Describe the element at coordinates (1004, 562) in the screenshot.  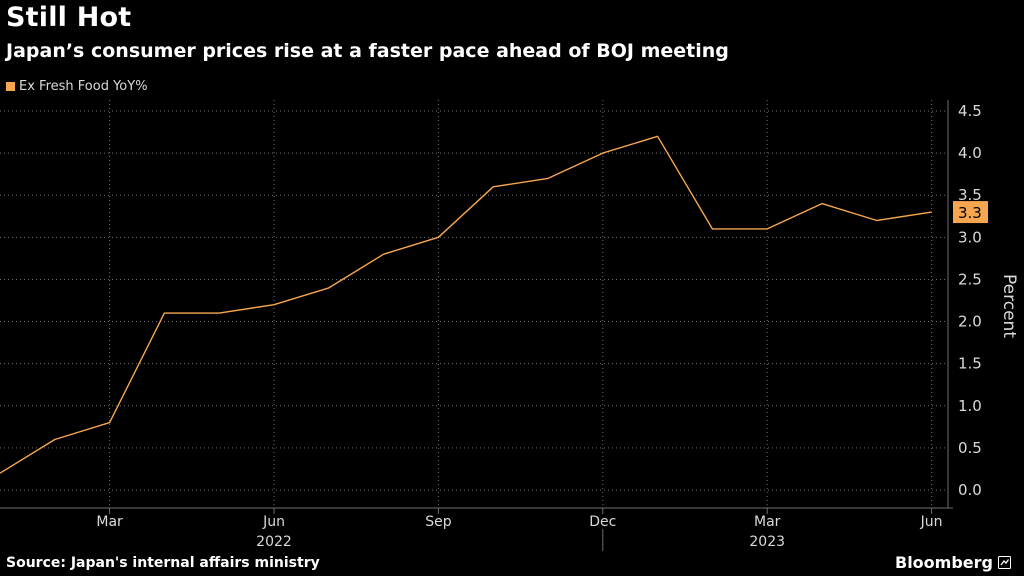
I see `bloomberg-terminal-icon` at that location.